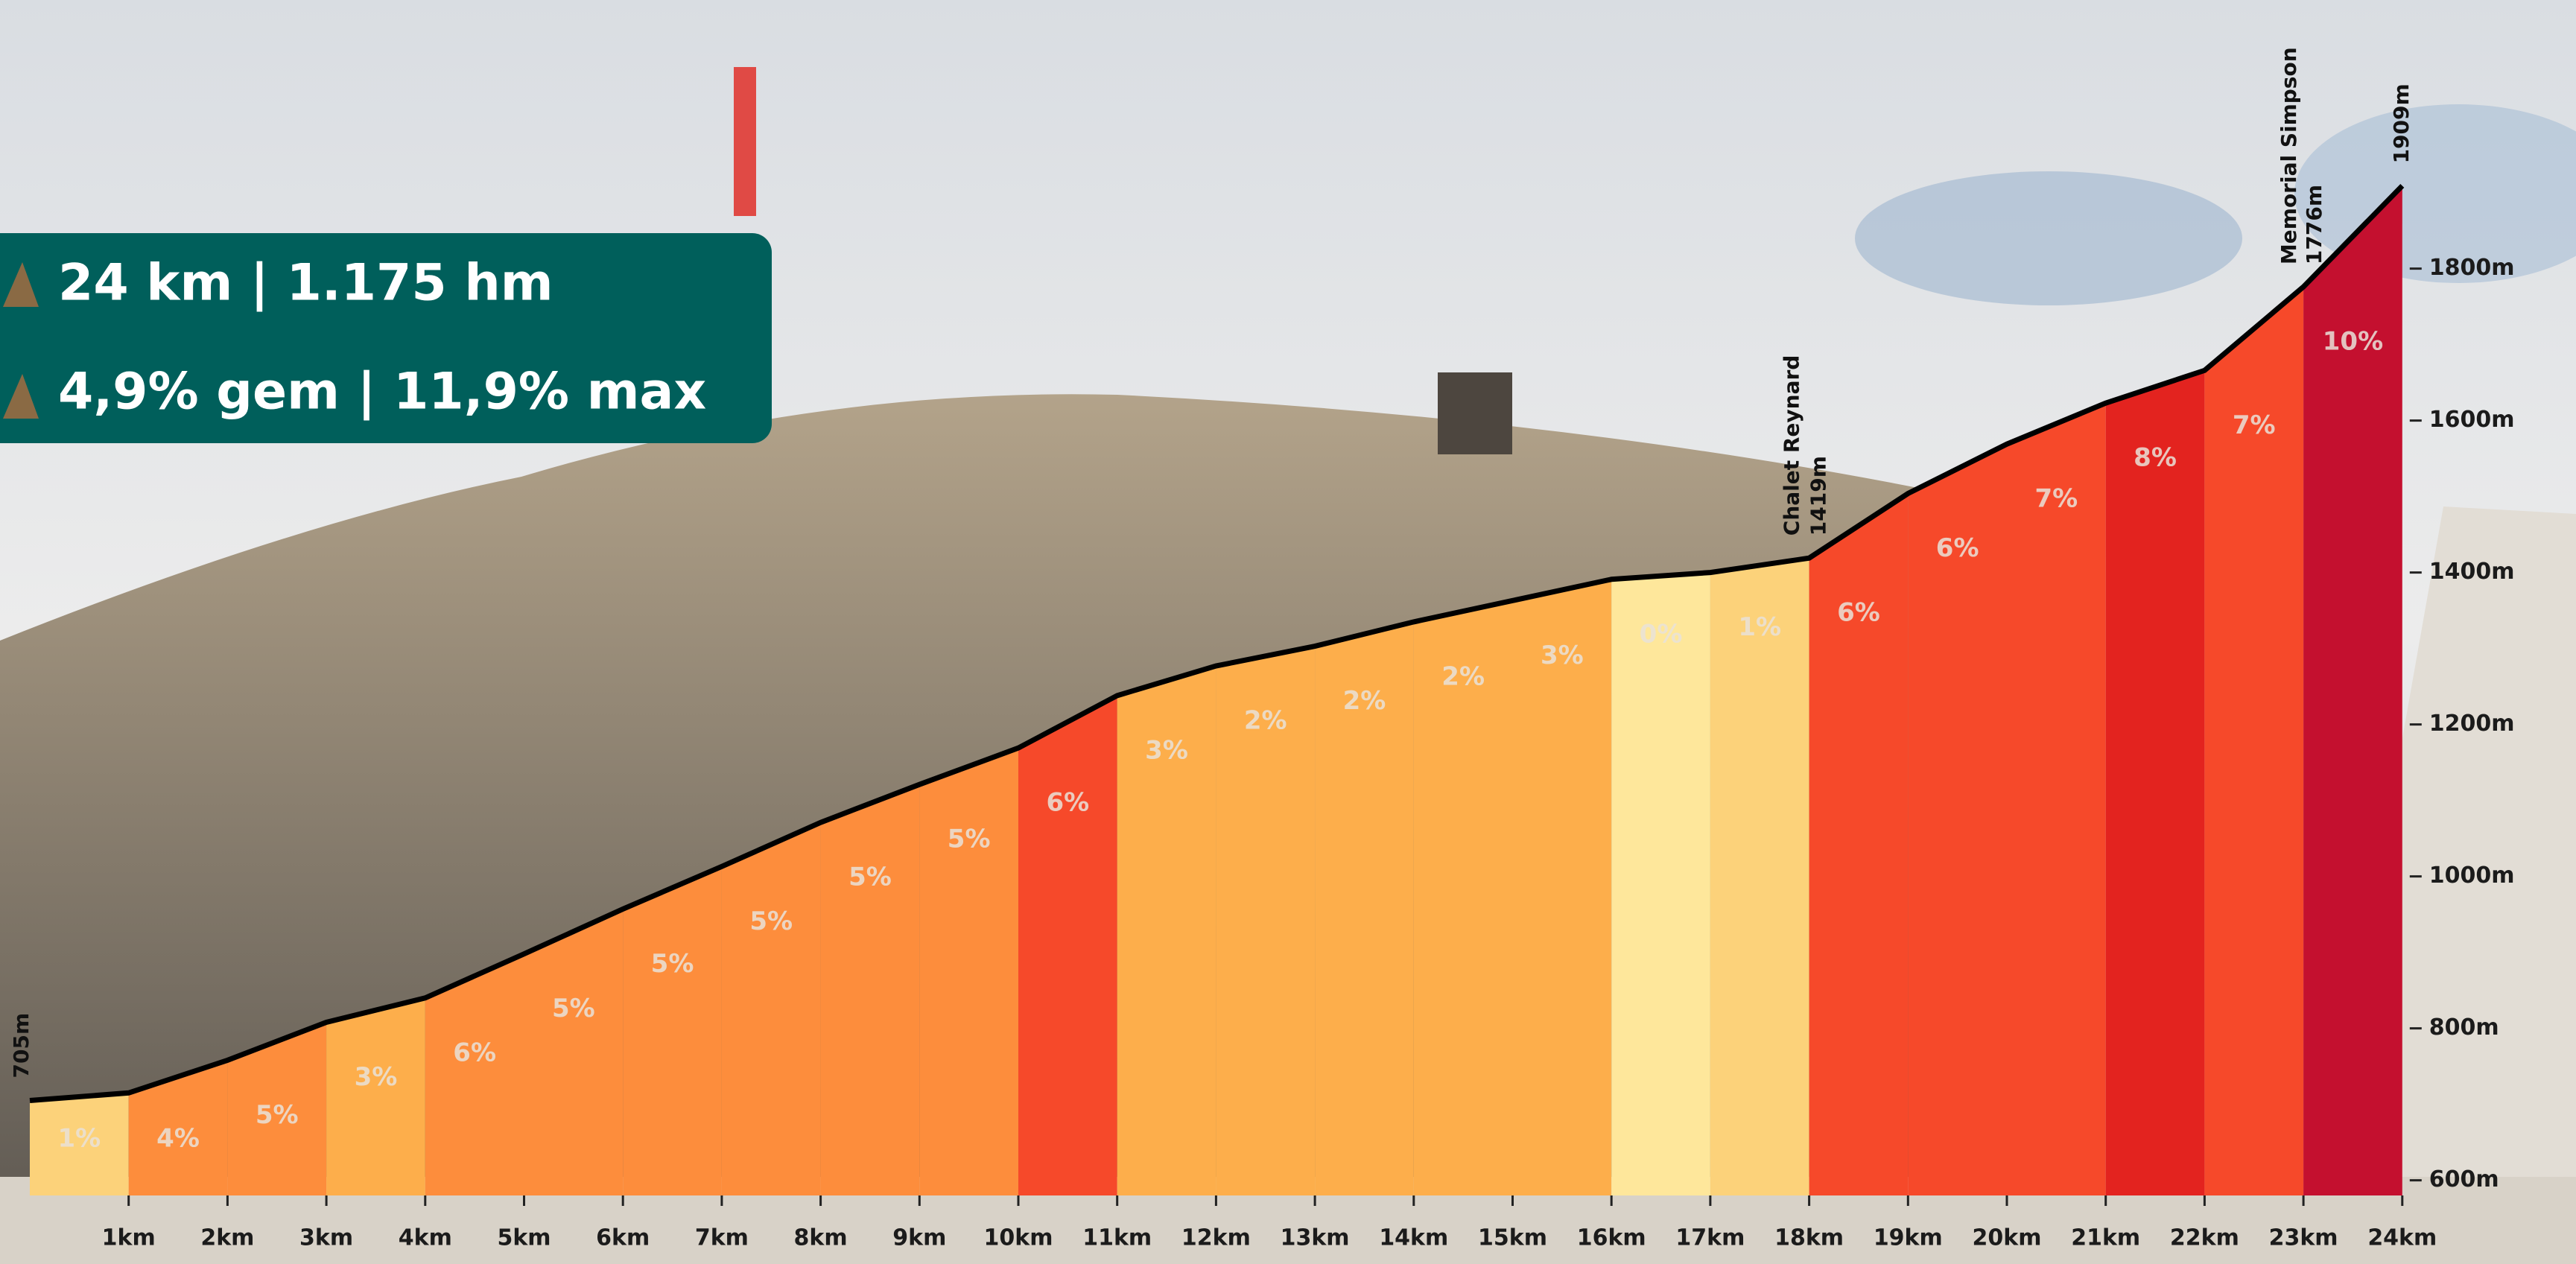  I want to click on x-tick-label: 7km, so click(722, 1238).